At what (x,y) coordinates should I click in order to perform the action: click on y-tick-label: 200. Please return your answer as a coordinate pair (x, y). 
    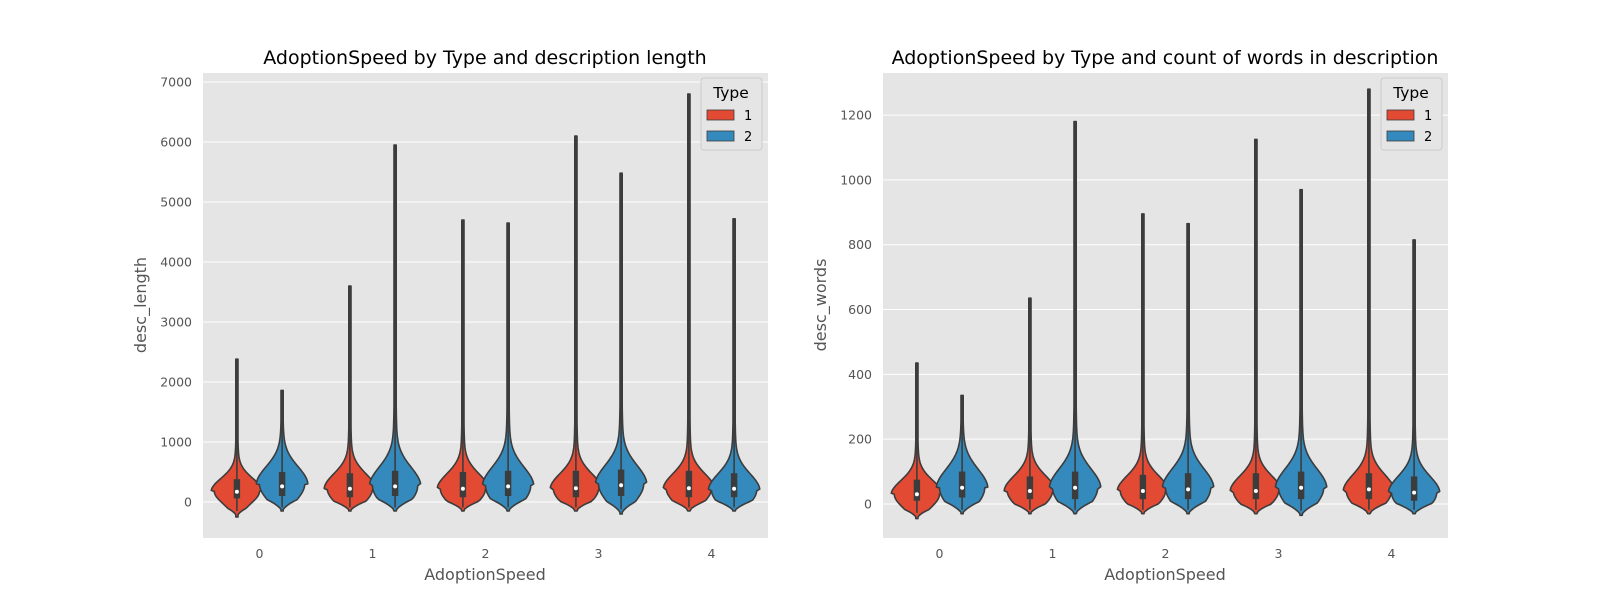
    Looking at the image, I should click on (860, 439).